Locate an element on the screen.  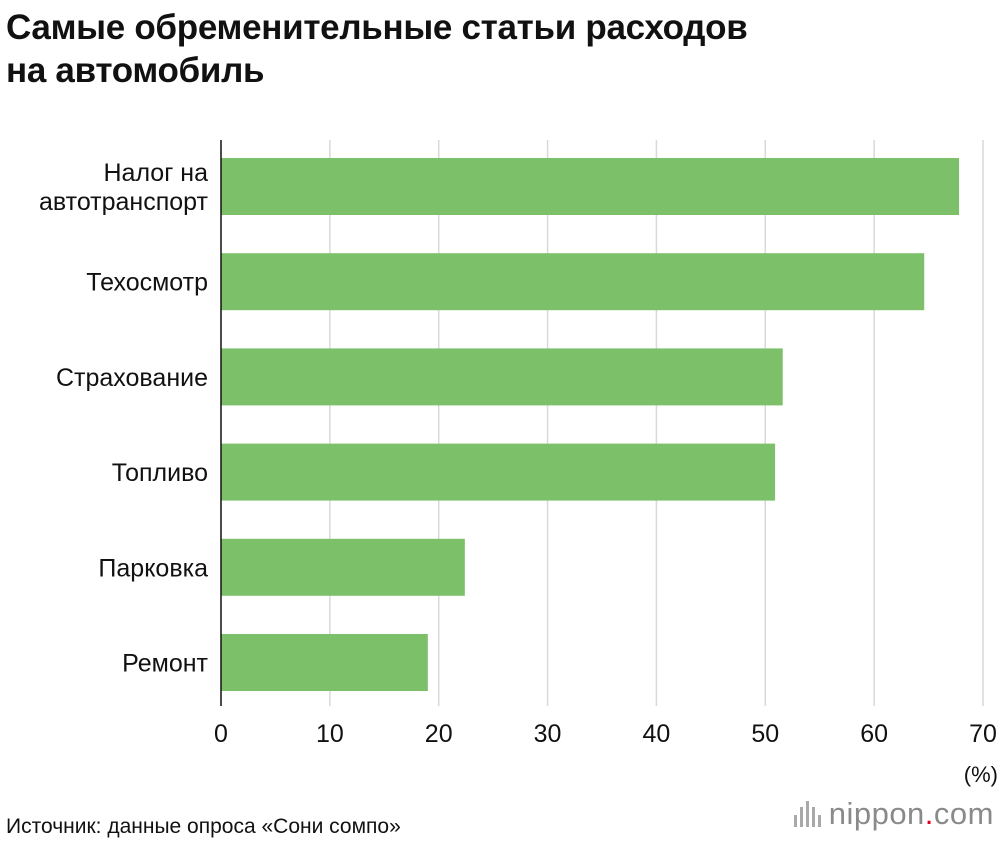
category-label-3: Топливо is located at coordinates (160, 473).